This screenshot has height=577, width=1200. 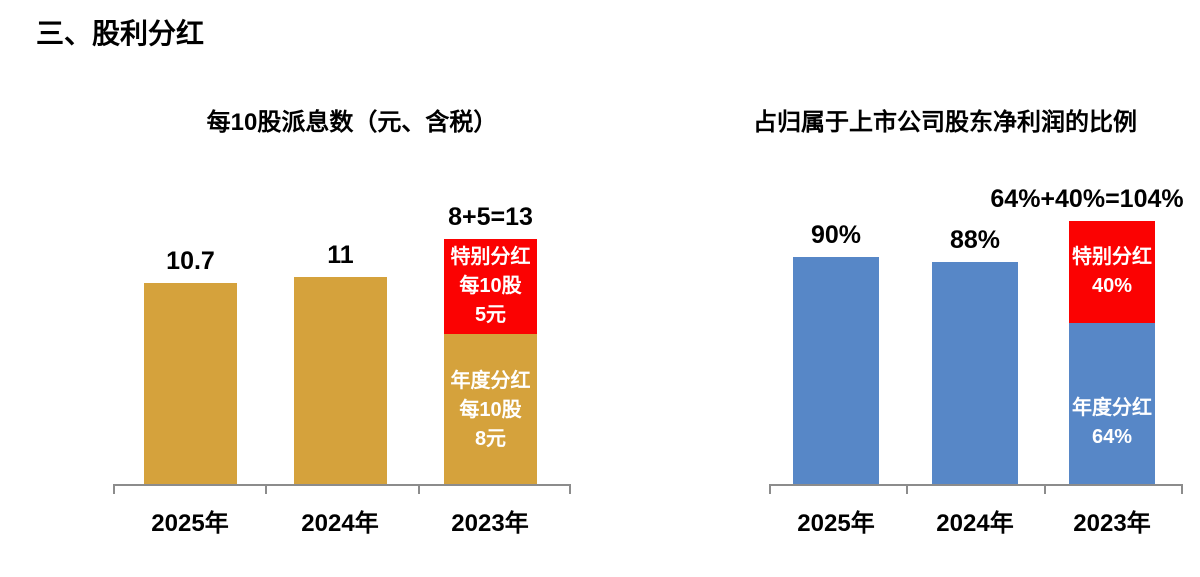 I want to click on left-bar-2023-special-segment: 特别分红 每10股 5元, so click(x=490, y=286).